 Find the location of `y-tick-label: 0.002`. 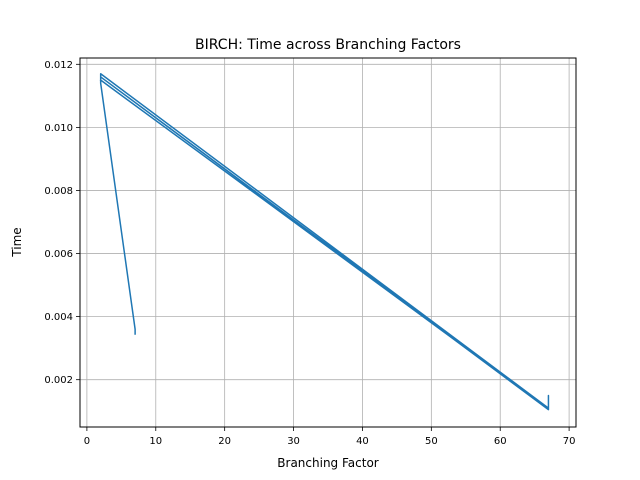

y-tick-label: 0.002 is located at coordinates (58, 380).